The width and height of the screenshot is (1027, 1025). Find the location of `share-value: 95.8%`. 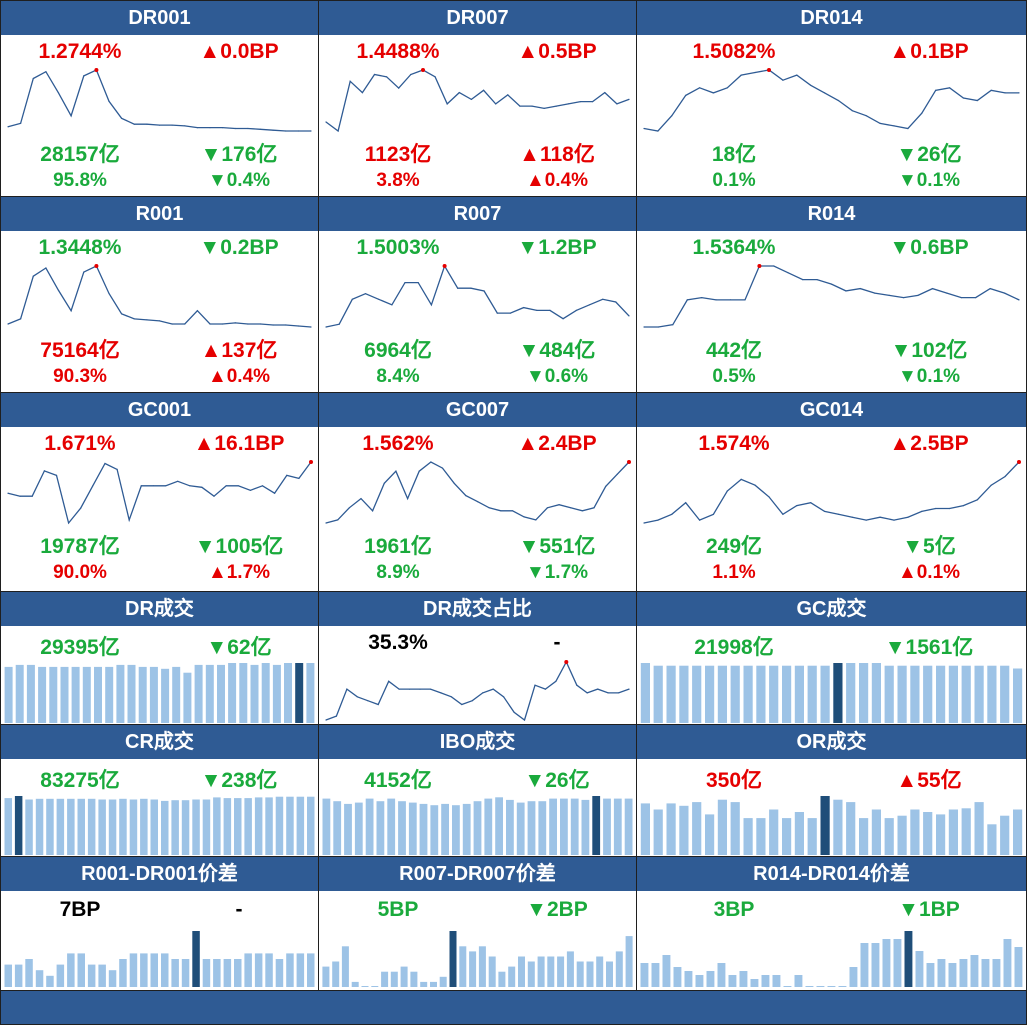

share-value: 95.8% is located at coordinates (80, 180).